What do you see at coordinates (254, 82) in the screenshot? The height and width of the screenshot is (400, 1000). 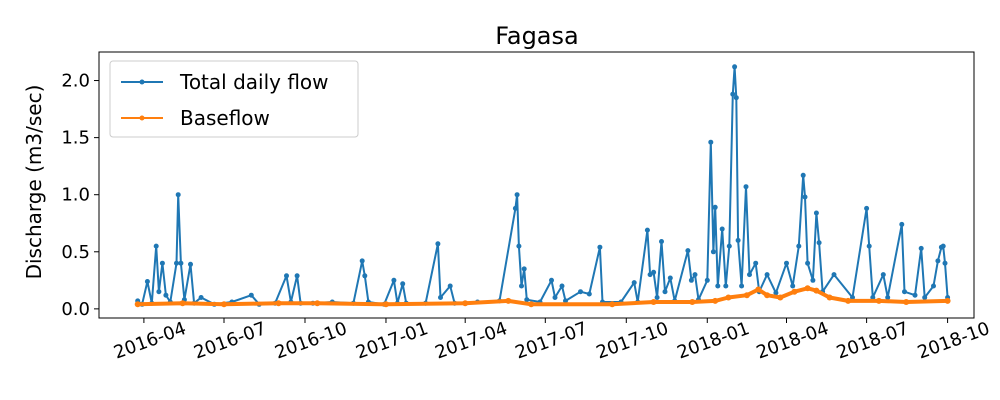 I see `legend-label: Total daily flow` at bounding box center [254, 82].